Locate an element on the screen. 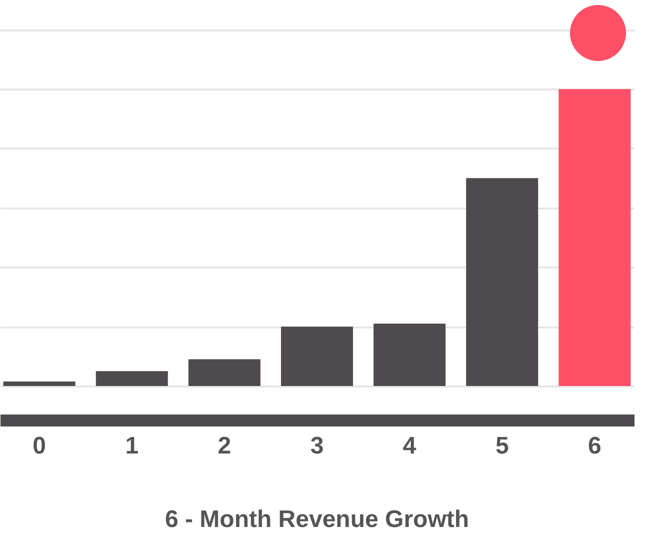 The image size is (646, 544). text: 6 - Month Revenue Growth is located at coordinates (317, 519).